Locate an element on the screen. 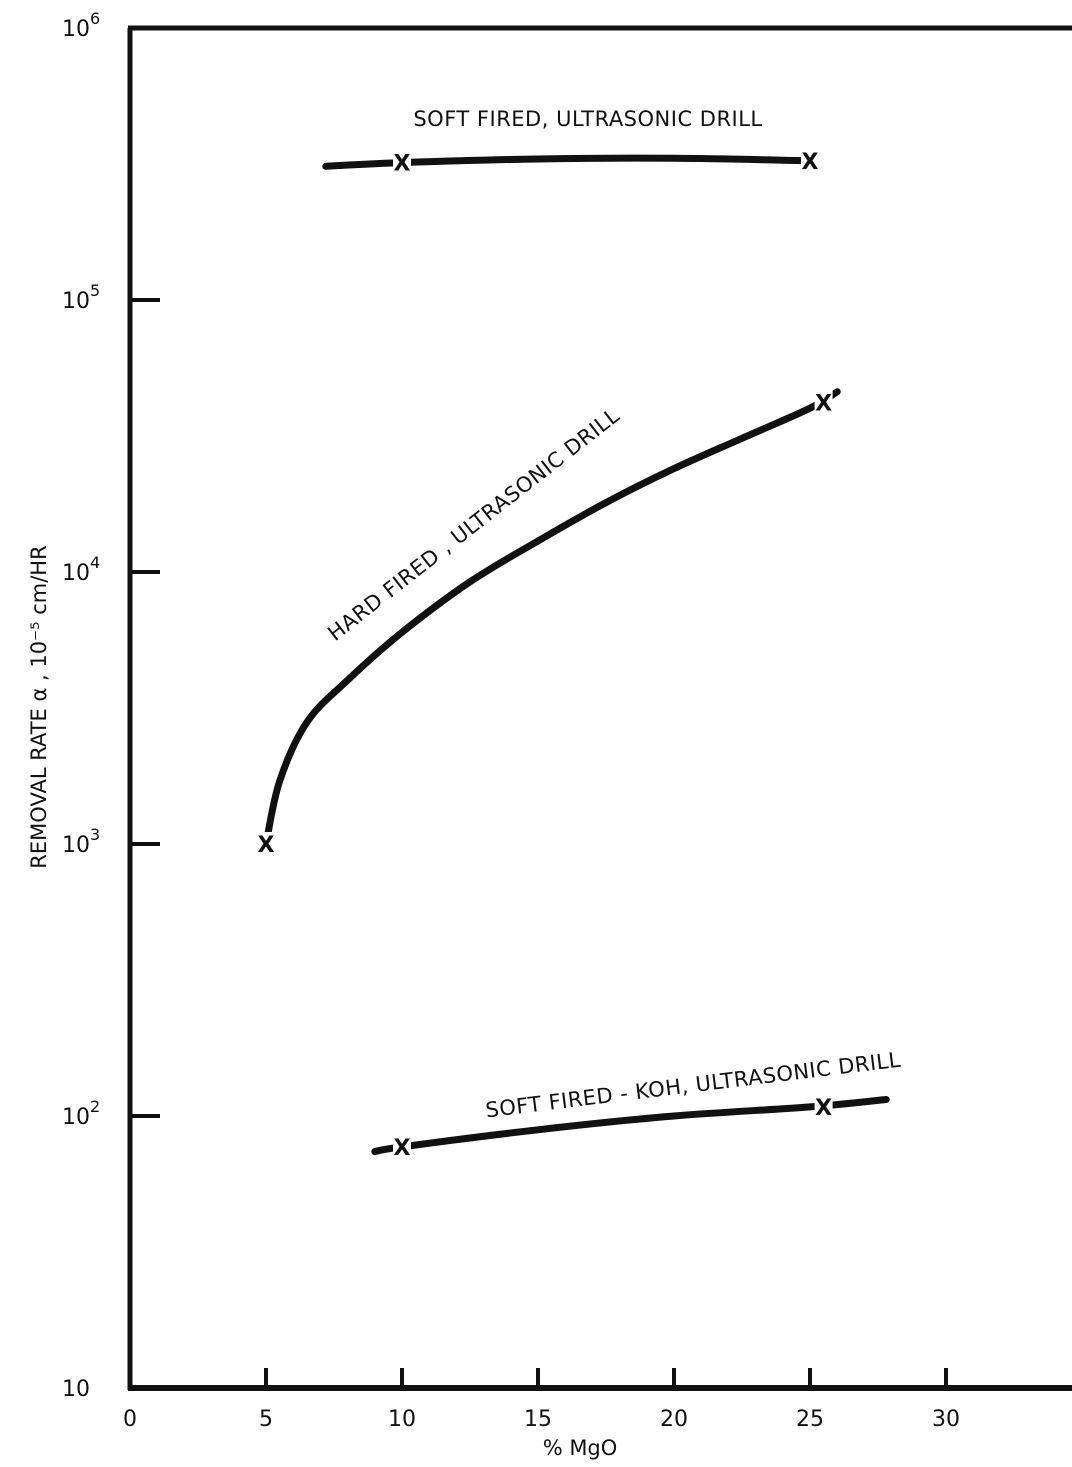 This screenshot has width=1072, height=1467. x-tick-label: 5 is located at coordinates (266, 1419).